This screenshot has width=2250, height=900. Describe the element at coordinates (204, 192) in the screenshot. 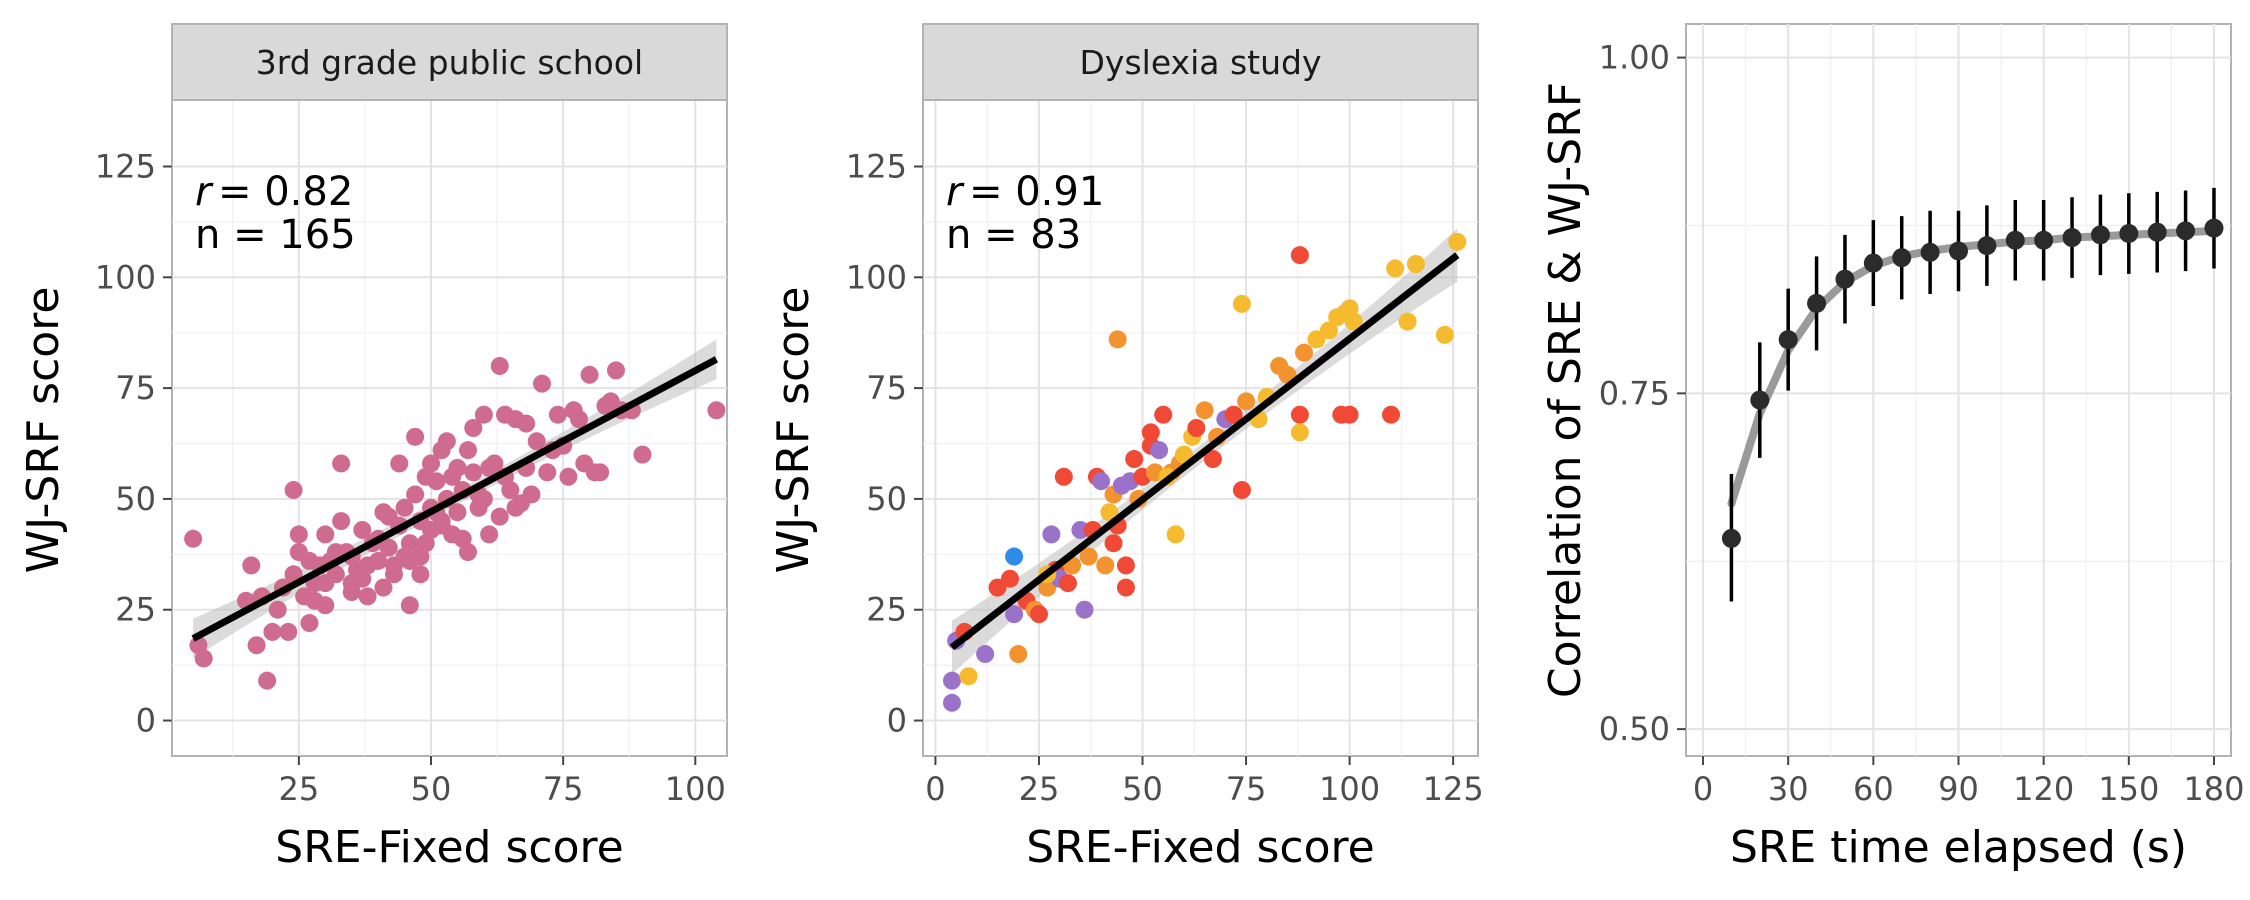

I see `panel-left-r-symbol: r` at that location.